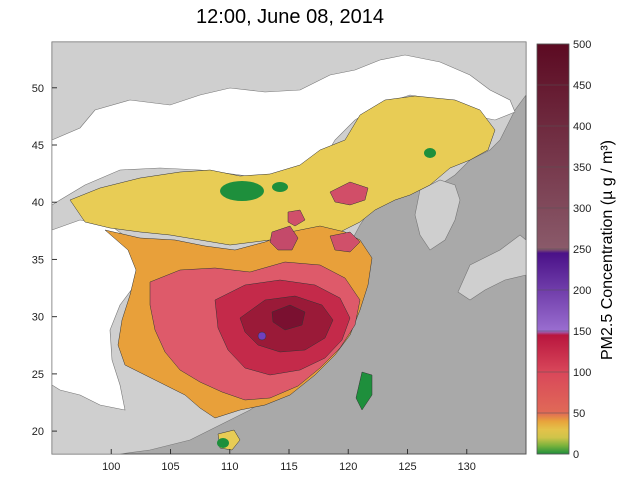 The height and width of the screenshot is (480, 640). Describe the element at coordinates (437, 215) in the screenshot. I see `korea-peninsula` at that location.